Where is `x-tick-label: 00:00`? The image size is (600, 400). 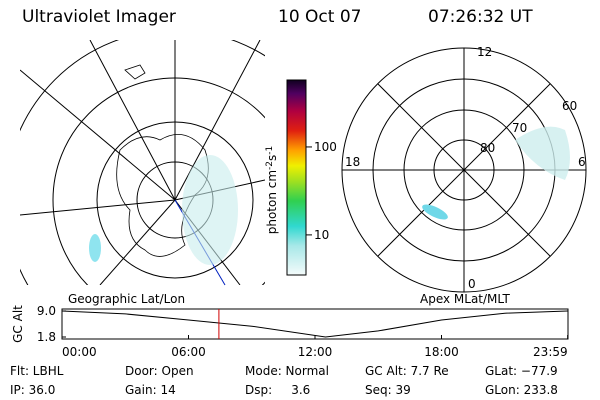
x-tick-label: 00:00 is located at coordinates (79, 352).